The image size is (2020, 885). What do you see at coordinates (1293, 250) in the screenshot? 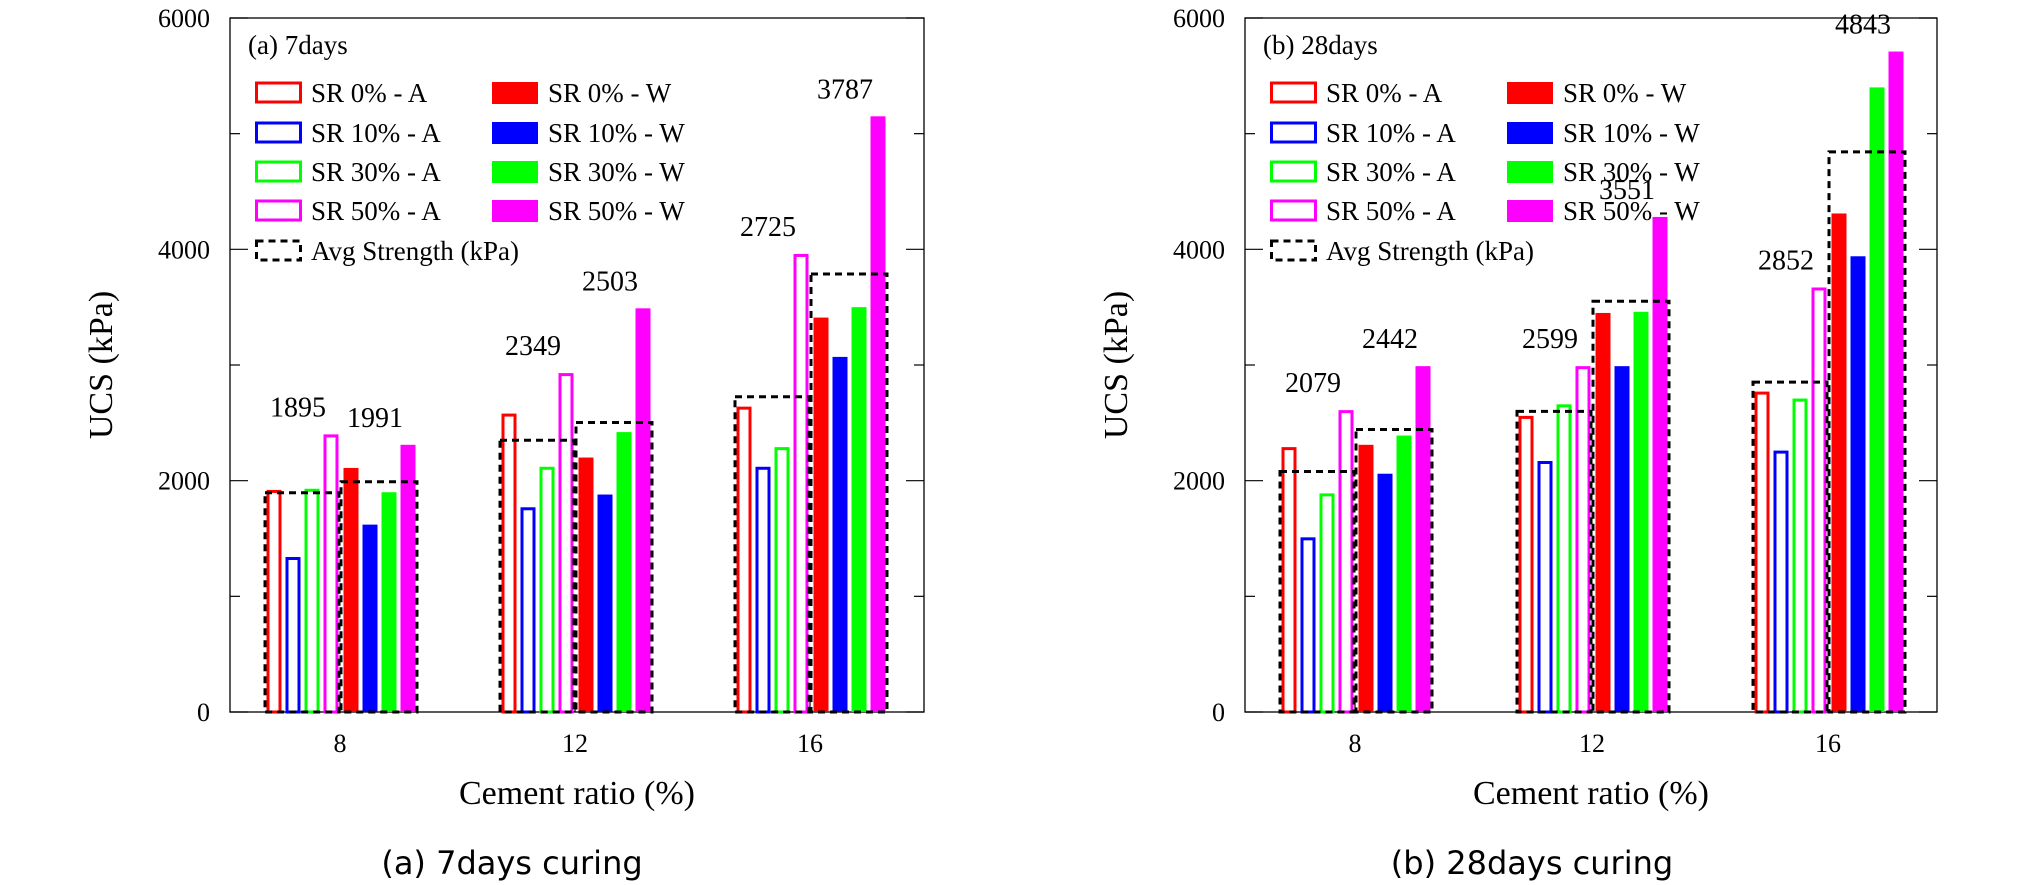
I see `legend-swatch-avg` at bounding box center [1293, 250].